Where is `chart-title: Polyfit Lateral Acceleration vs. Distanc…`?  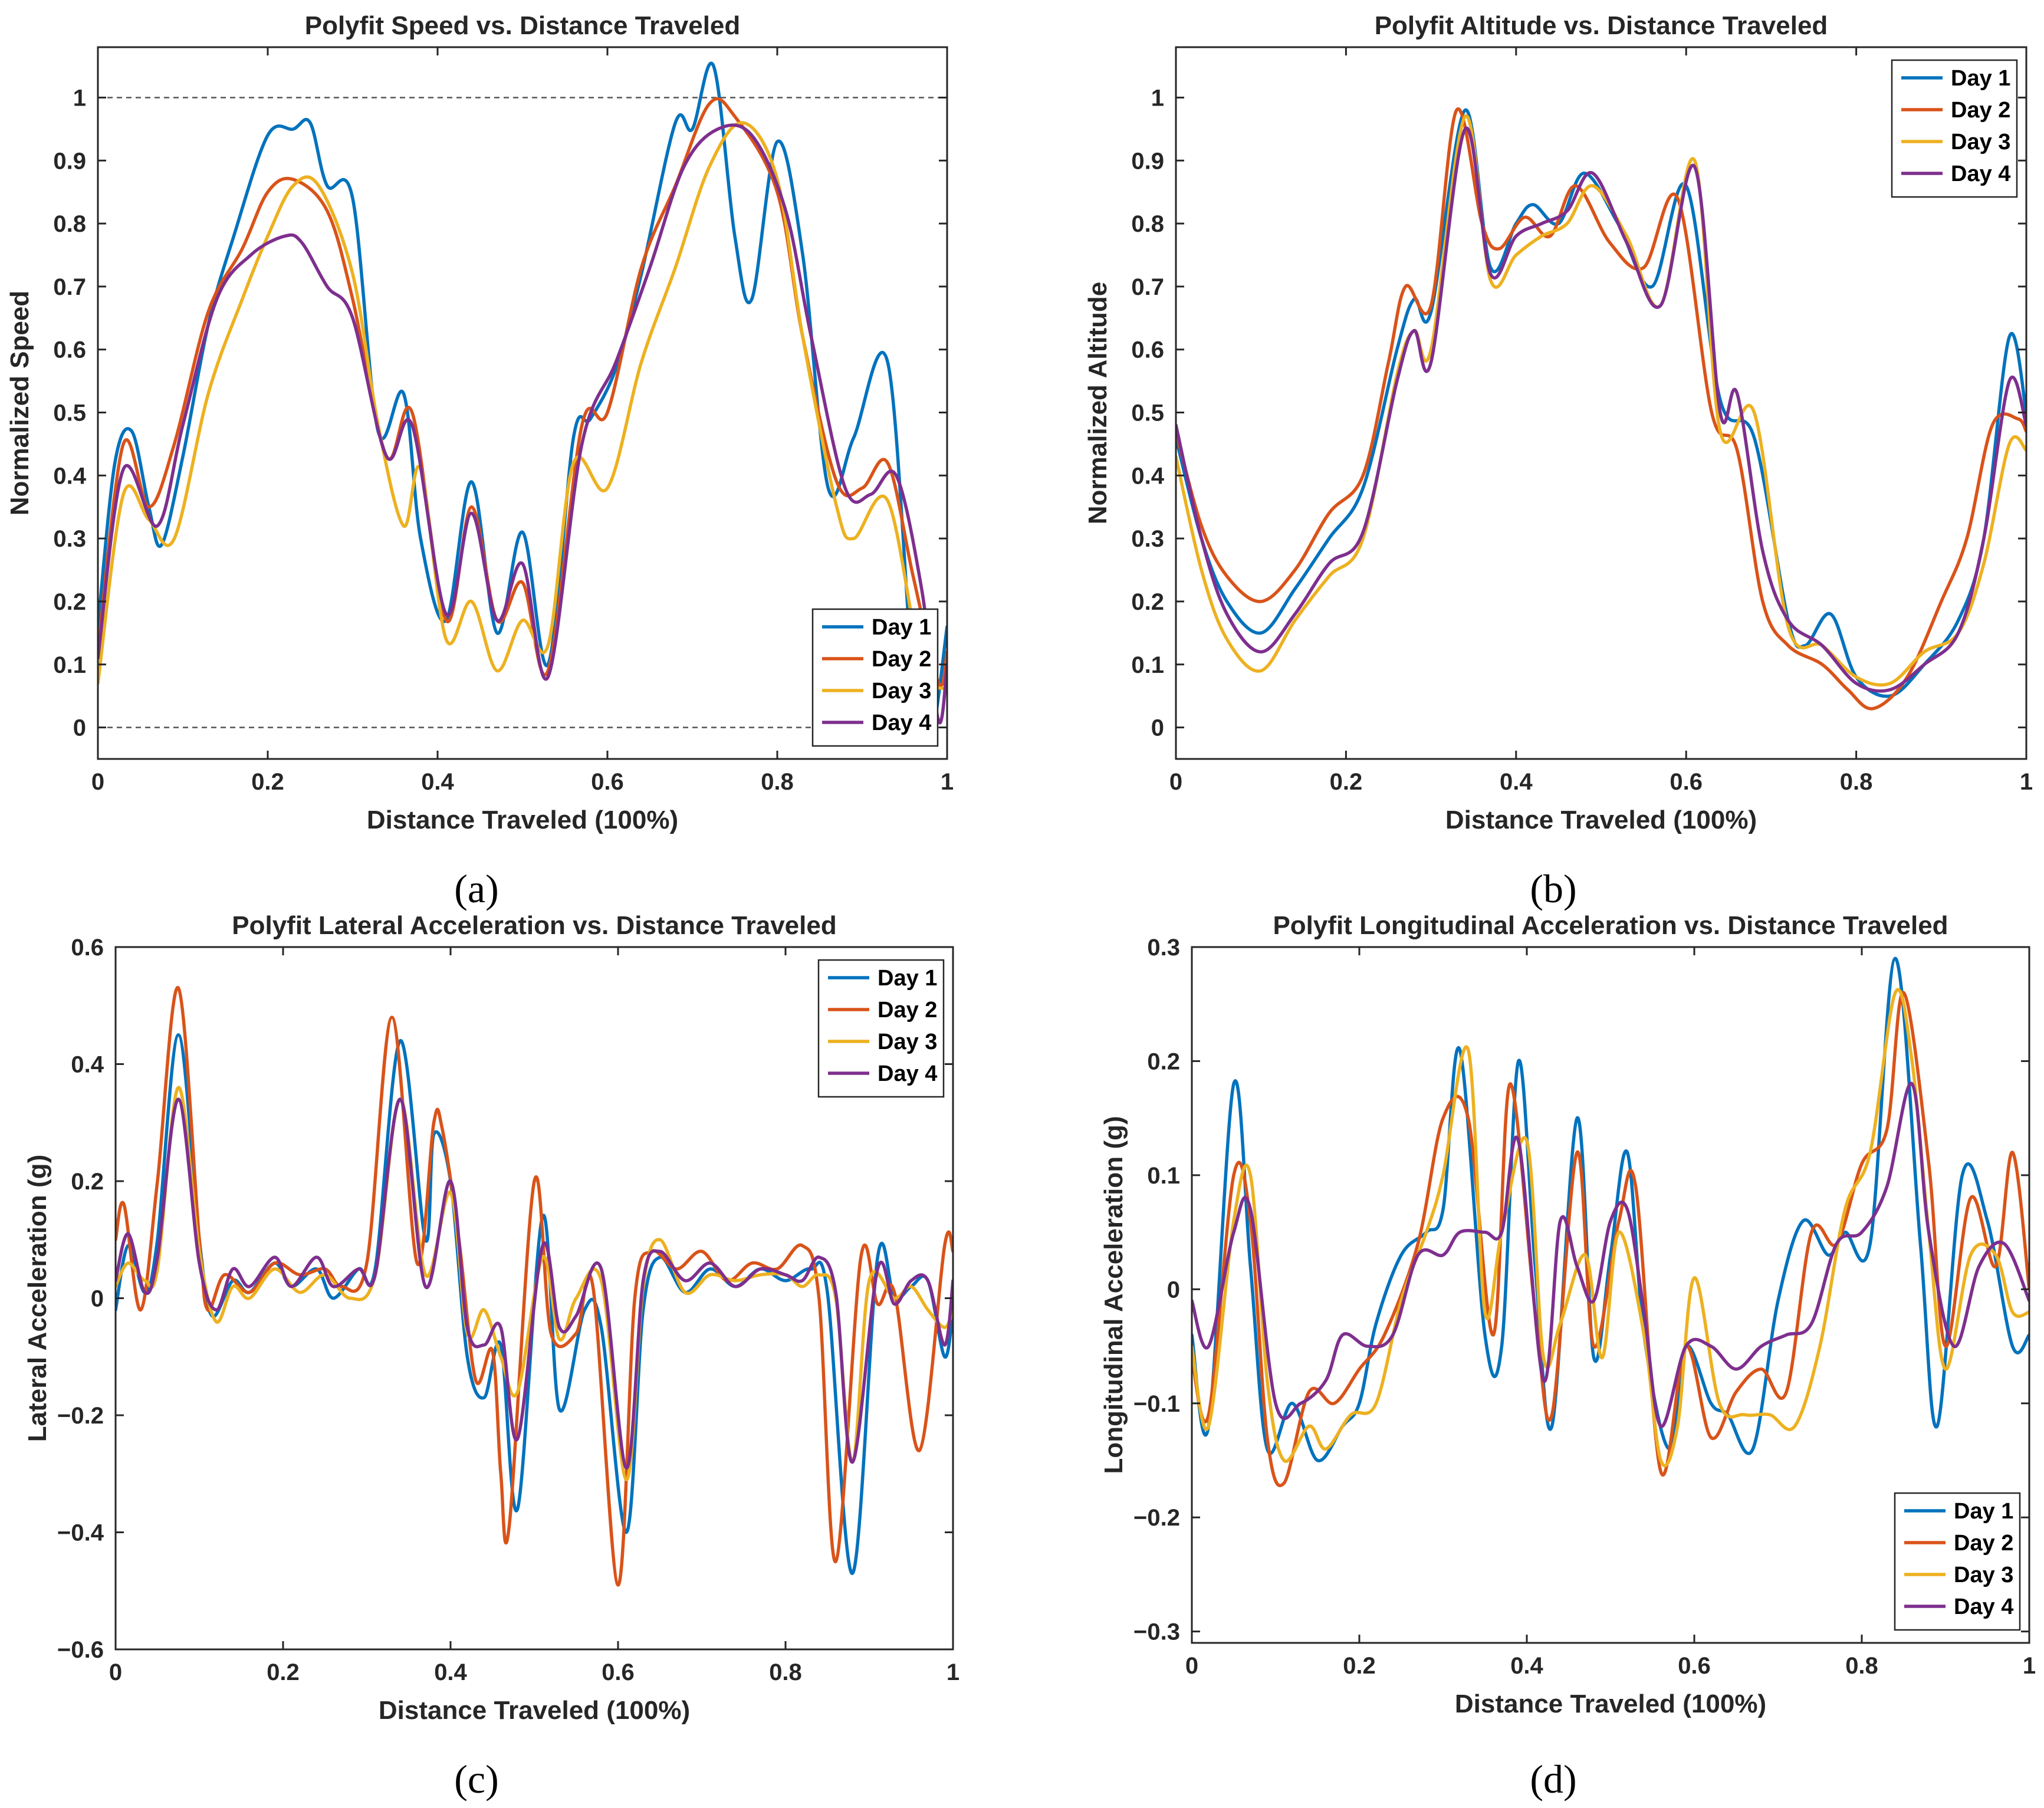
chart-title: Polyfit Lateral Acceleration vs. Distanc… is located at coordinates (534, 925).